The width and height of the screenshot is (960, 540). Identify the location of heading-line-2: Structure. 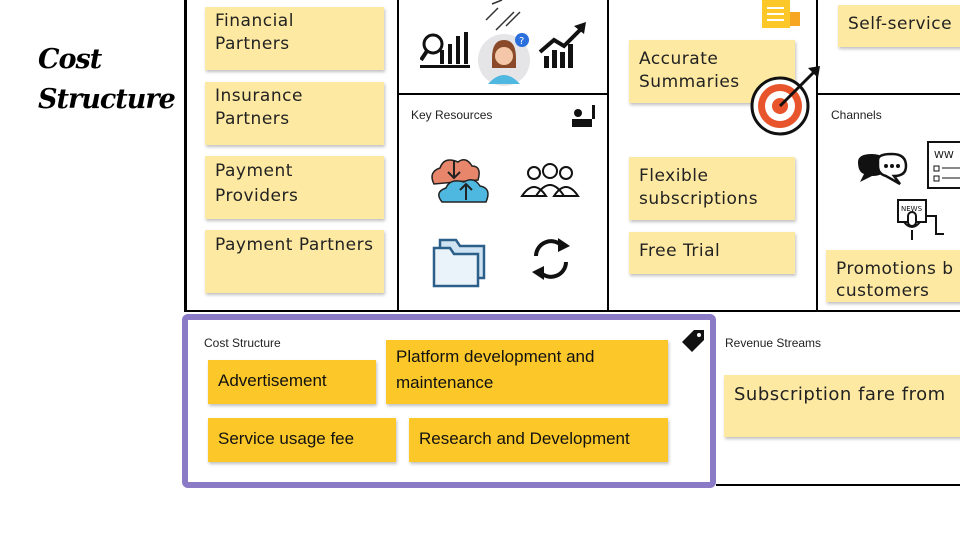
(107, 99).